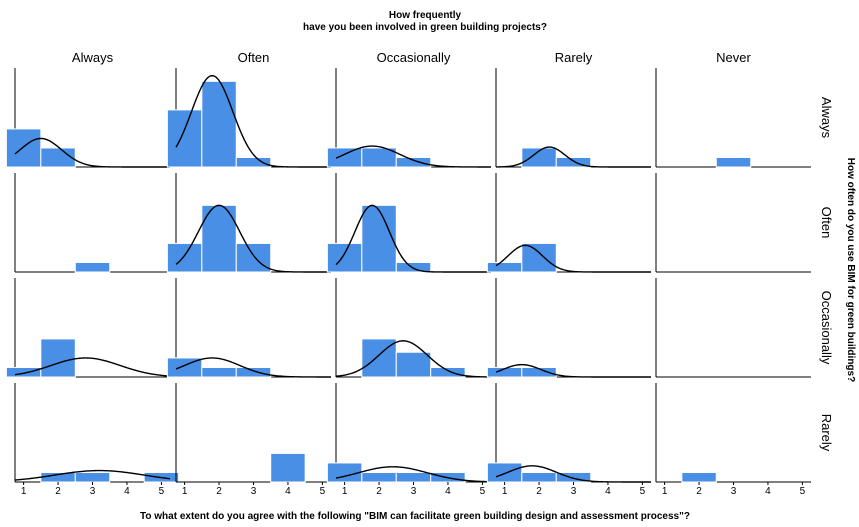 The width and height of the screenshot is (859, 527). I want to click on panel-r2-c3, so click(408, 223).